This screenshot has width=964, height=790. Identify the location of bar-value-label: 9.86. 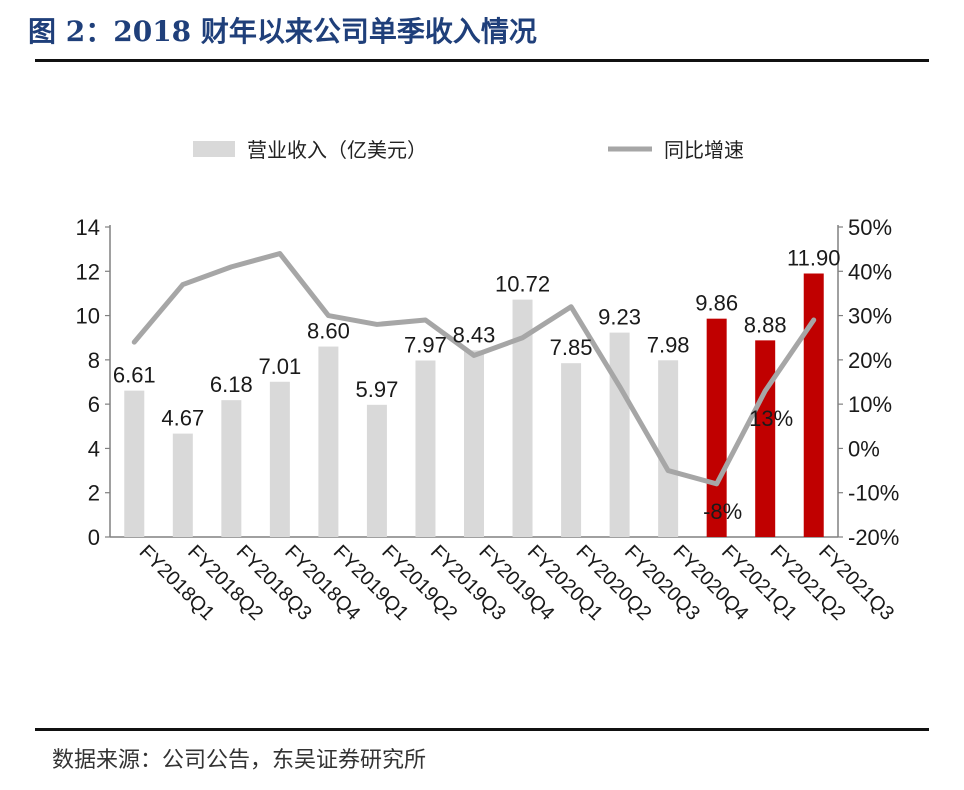
(716, 303).